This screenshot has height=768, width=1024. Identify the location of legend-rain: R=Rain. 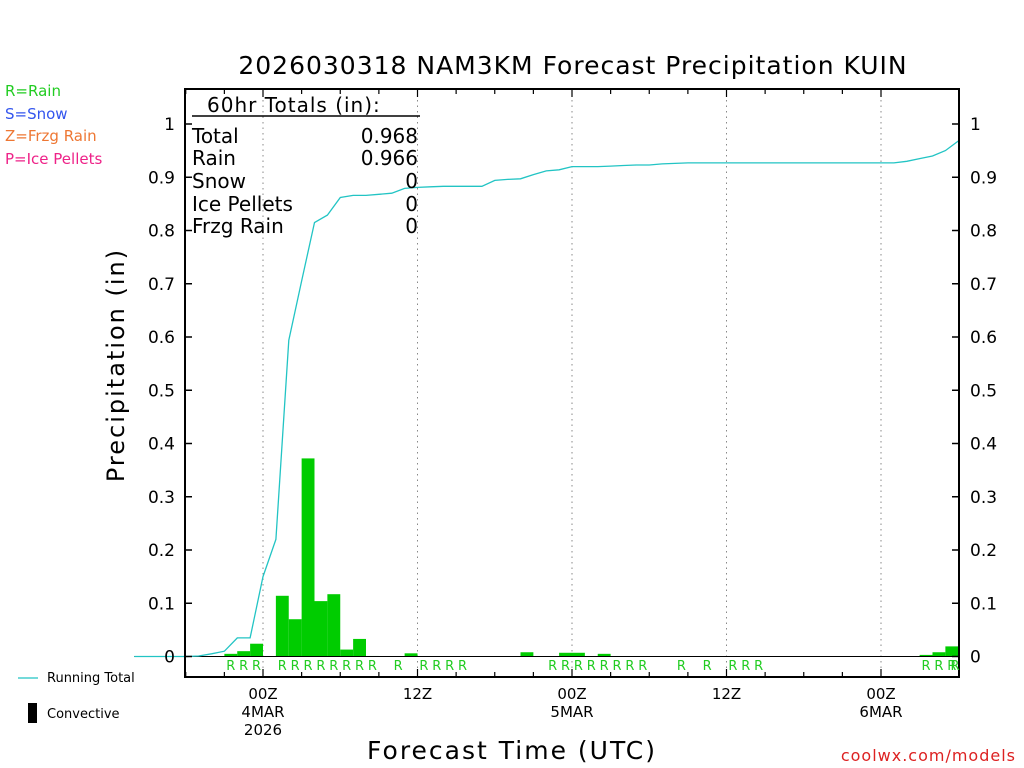
(33, 91).